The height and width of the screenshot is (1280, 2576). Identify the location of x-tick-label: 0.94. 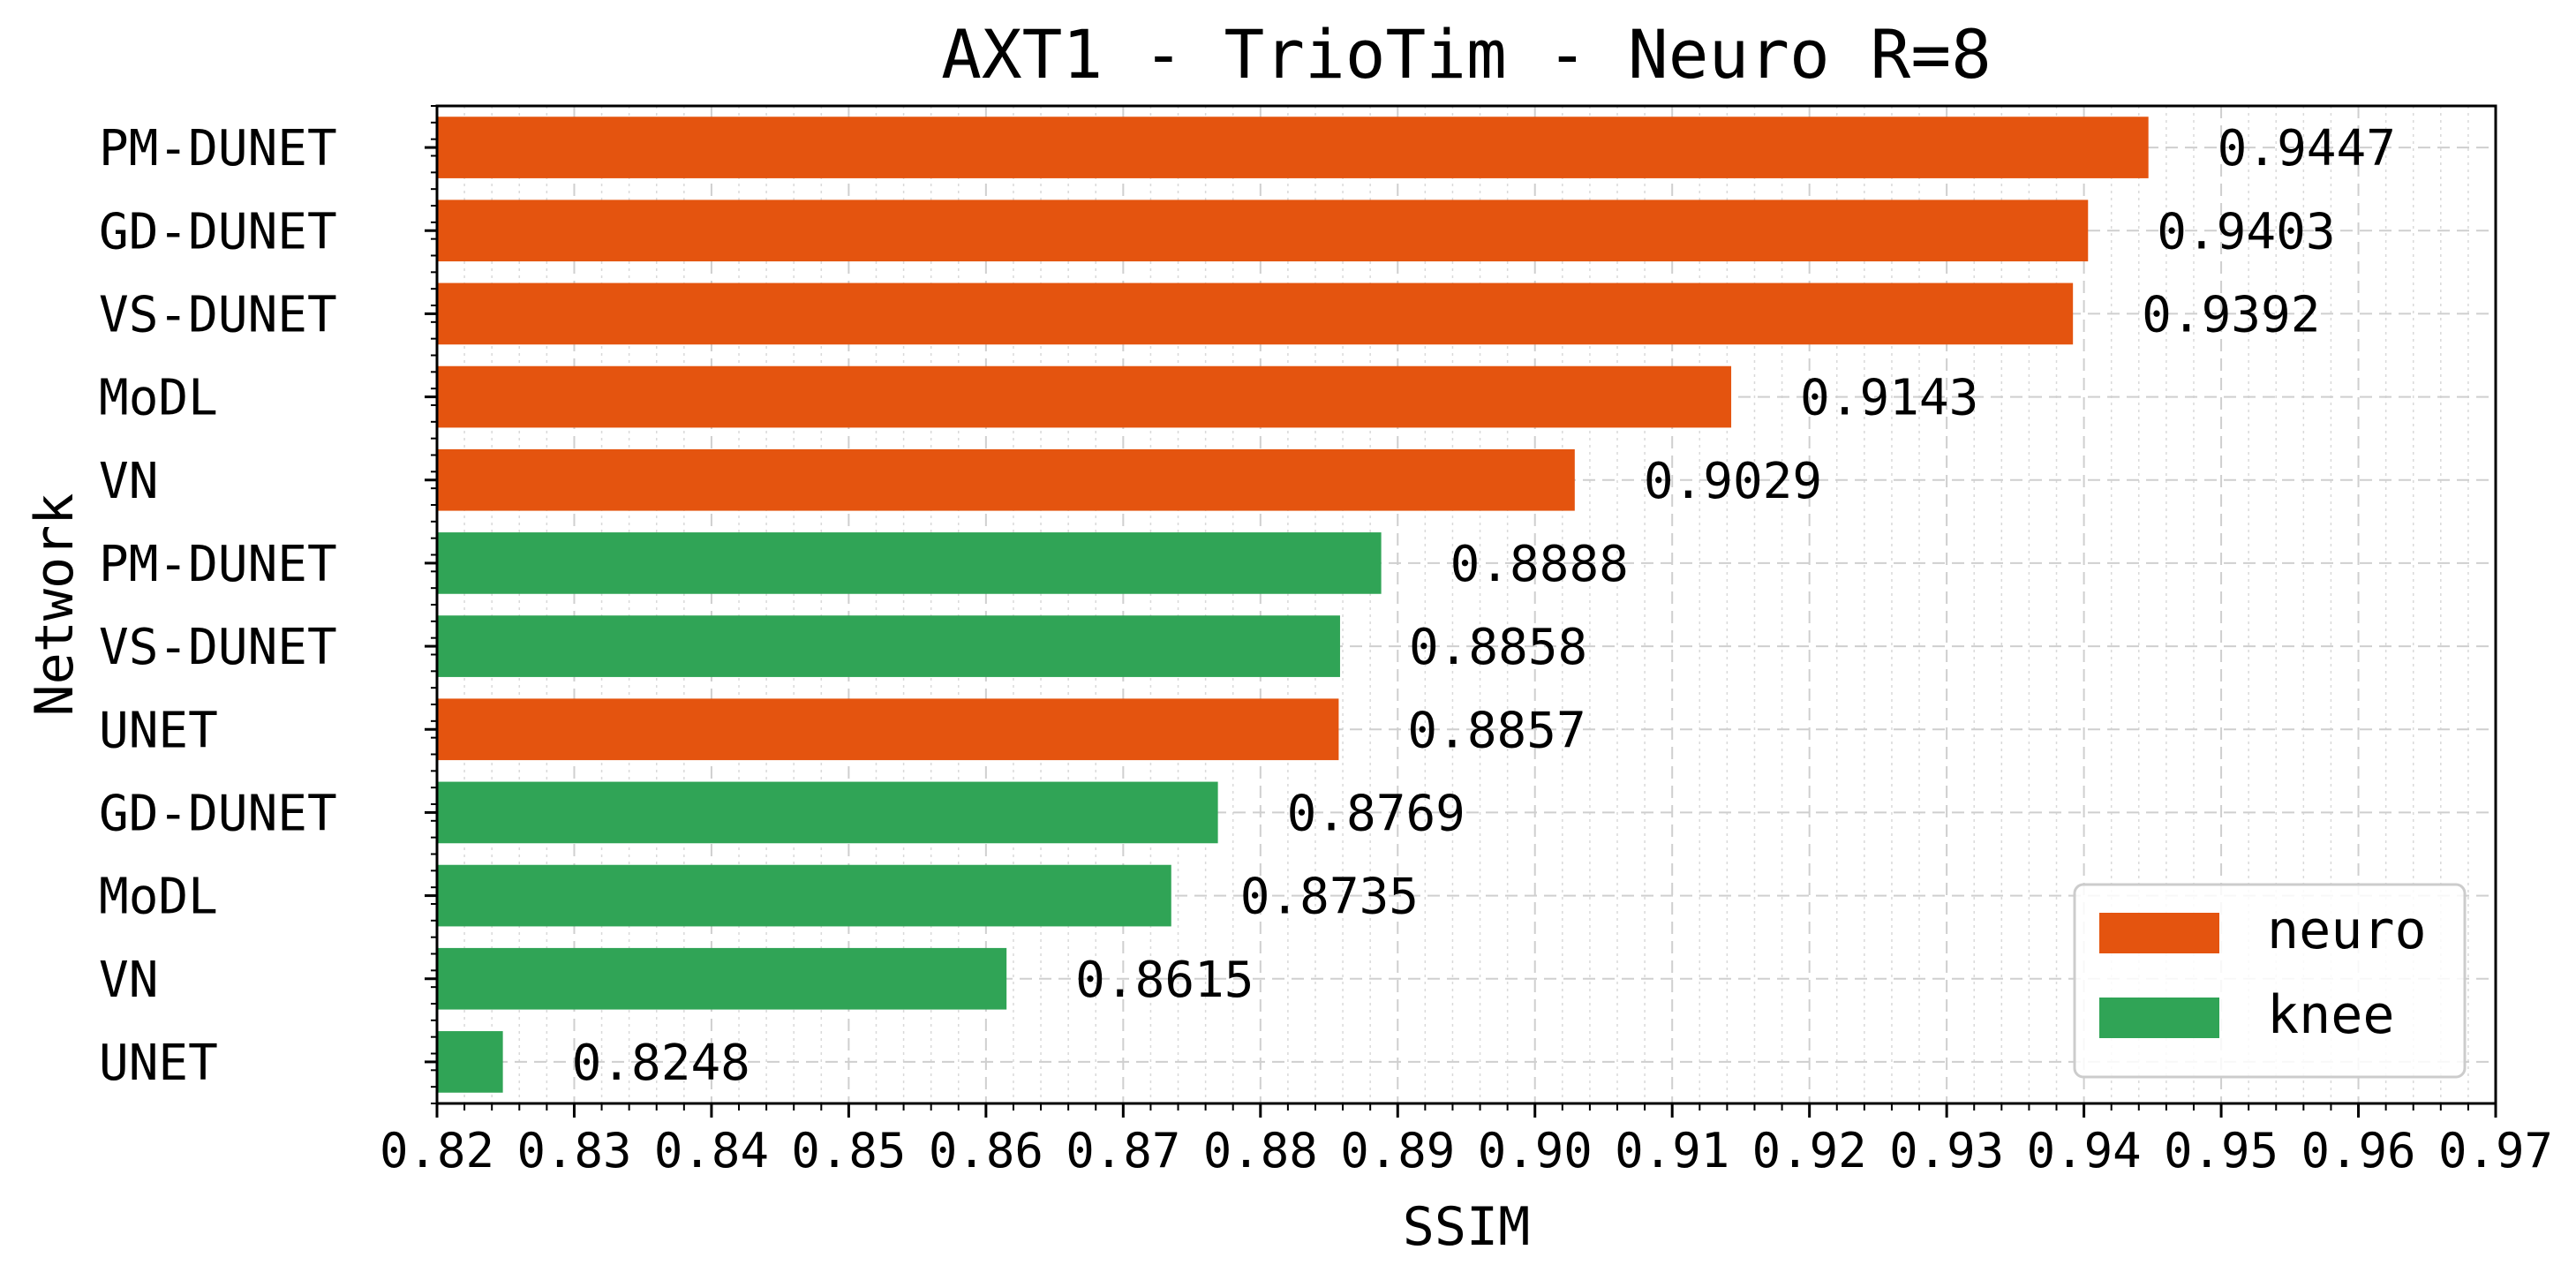
(2085, 1150).